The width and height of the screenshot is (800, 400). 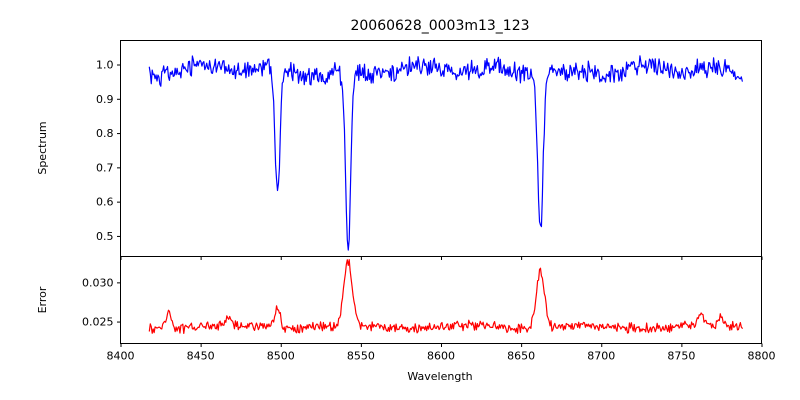 What do you see at coordinates (105, 236) in the screenshot?
I see `y-tick-label: 0.5` at bounding box center [105, 236].